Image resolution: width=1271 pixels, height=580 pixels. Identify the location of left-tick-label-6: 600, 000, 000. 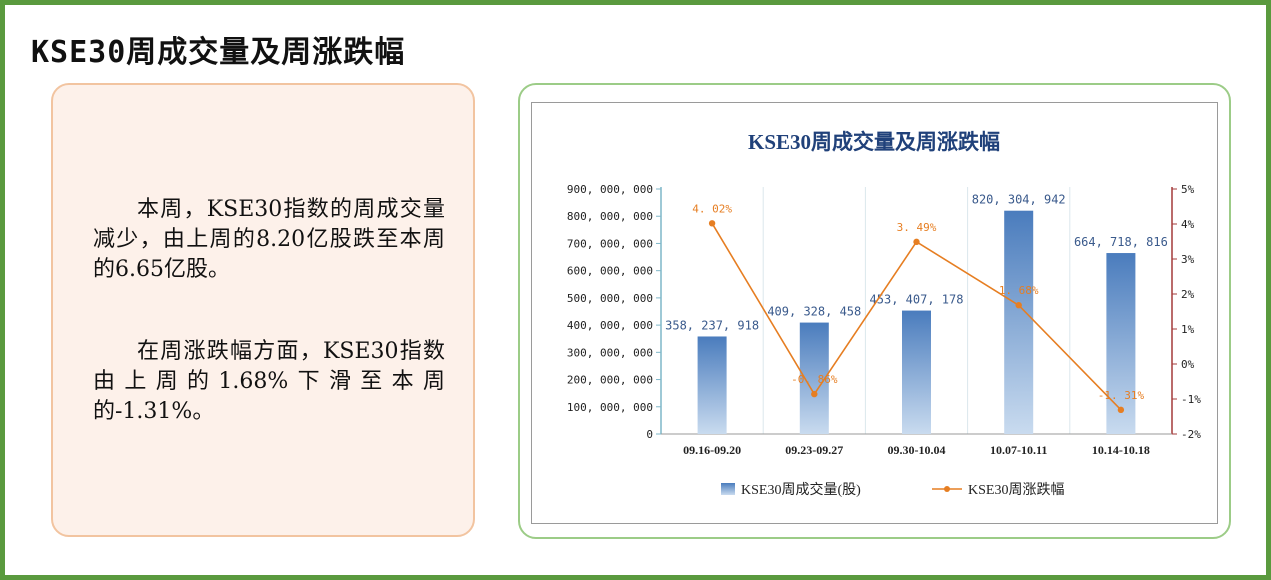
(610, 271).